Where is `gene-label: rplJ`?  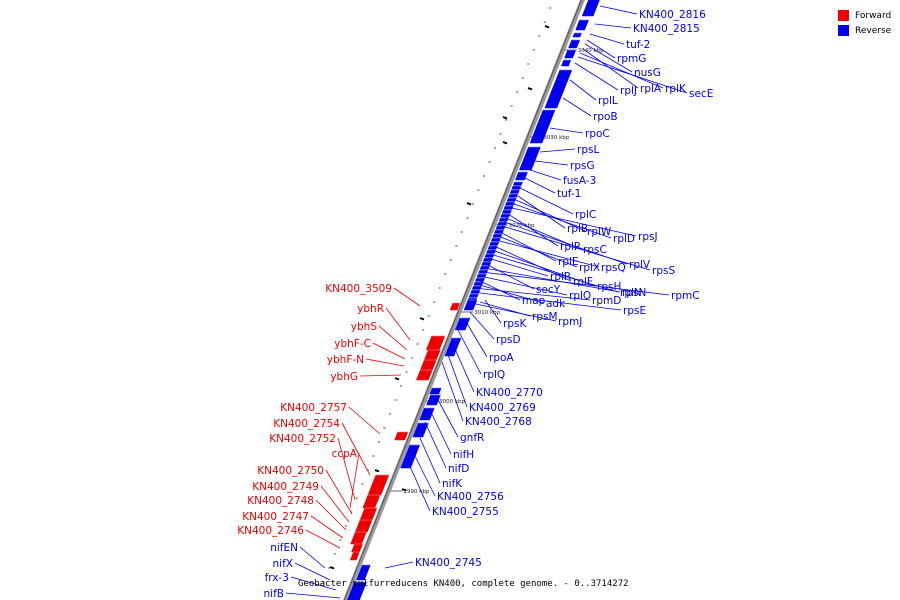
gene-label: rplJ is located at coordinates (628, 91).